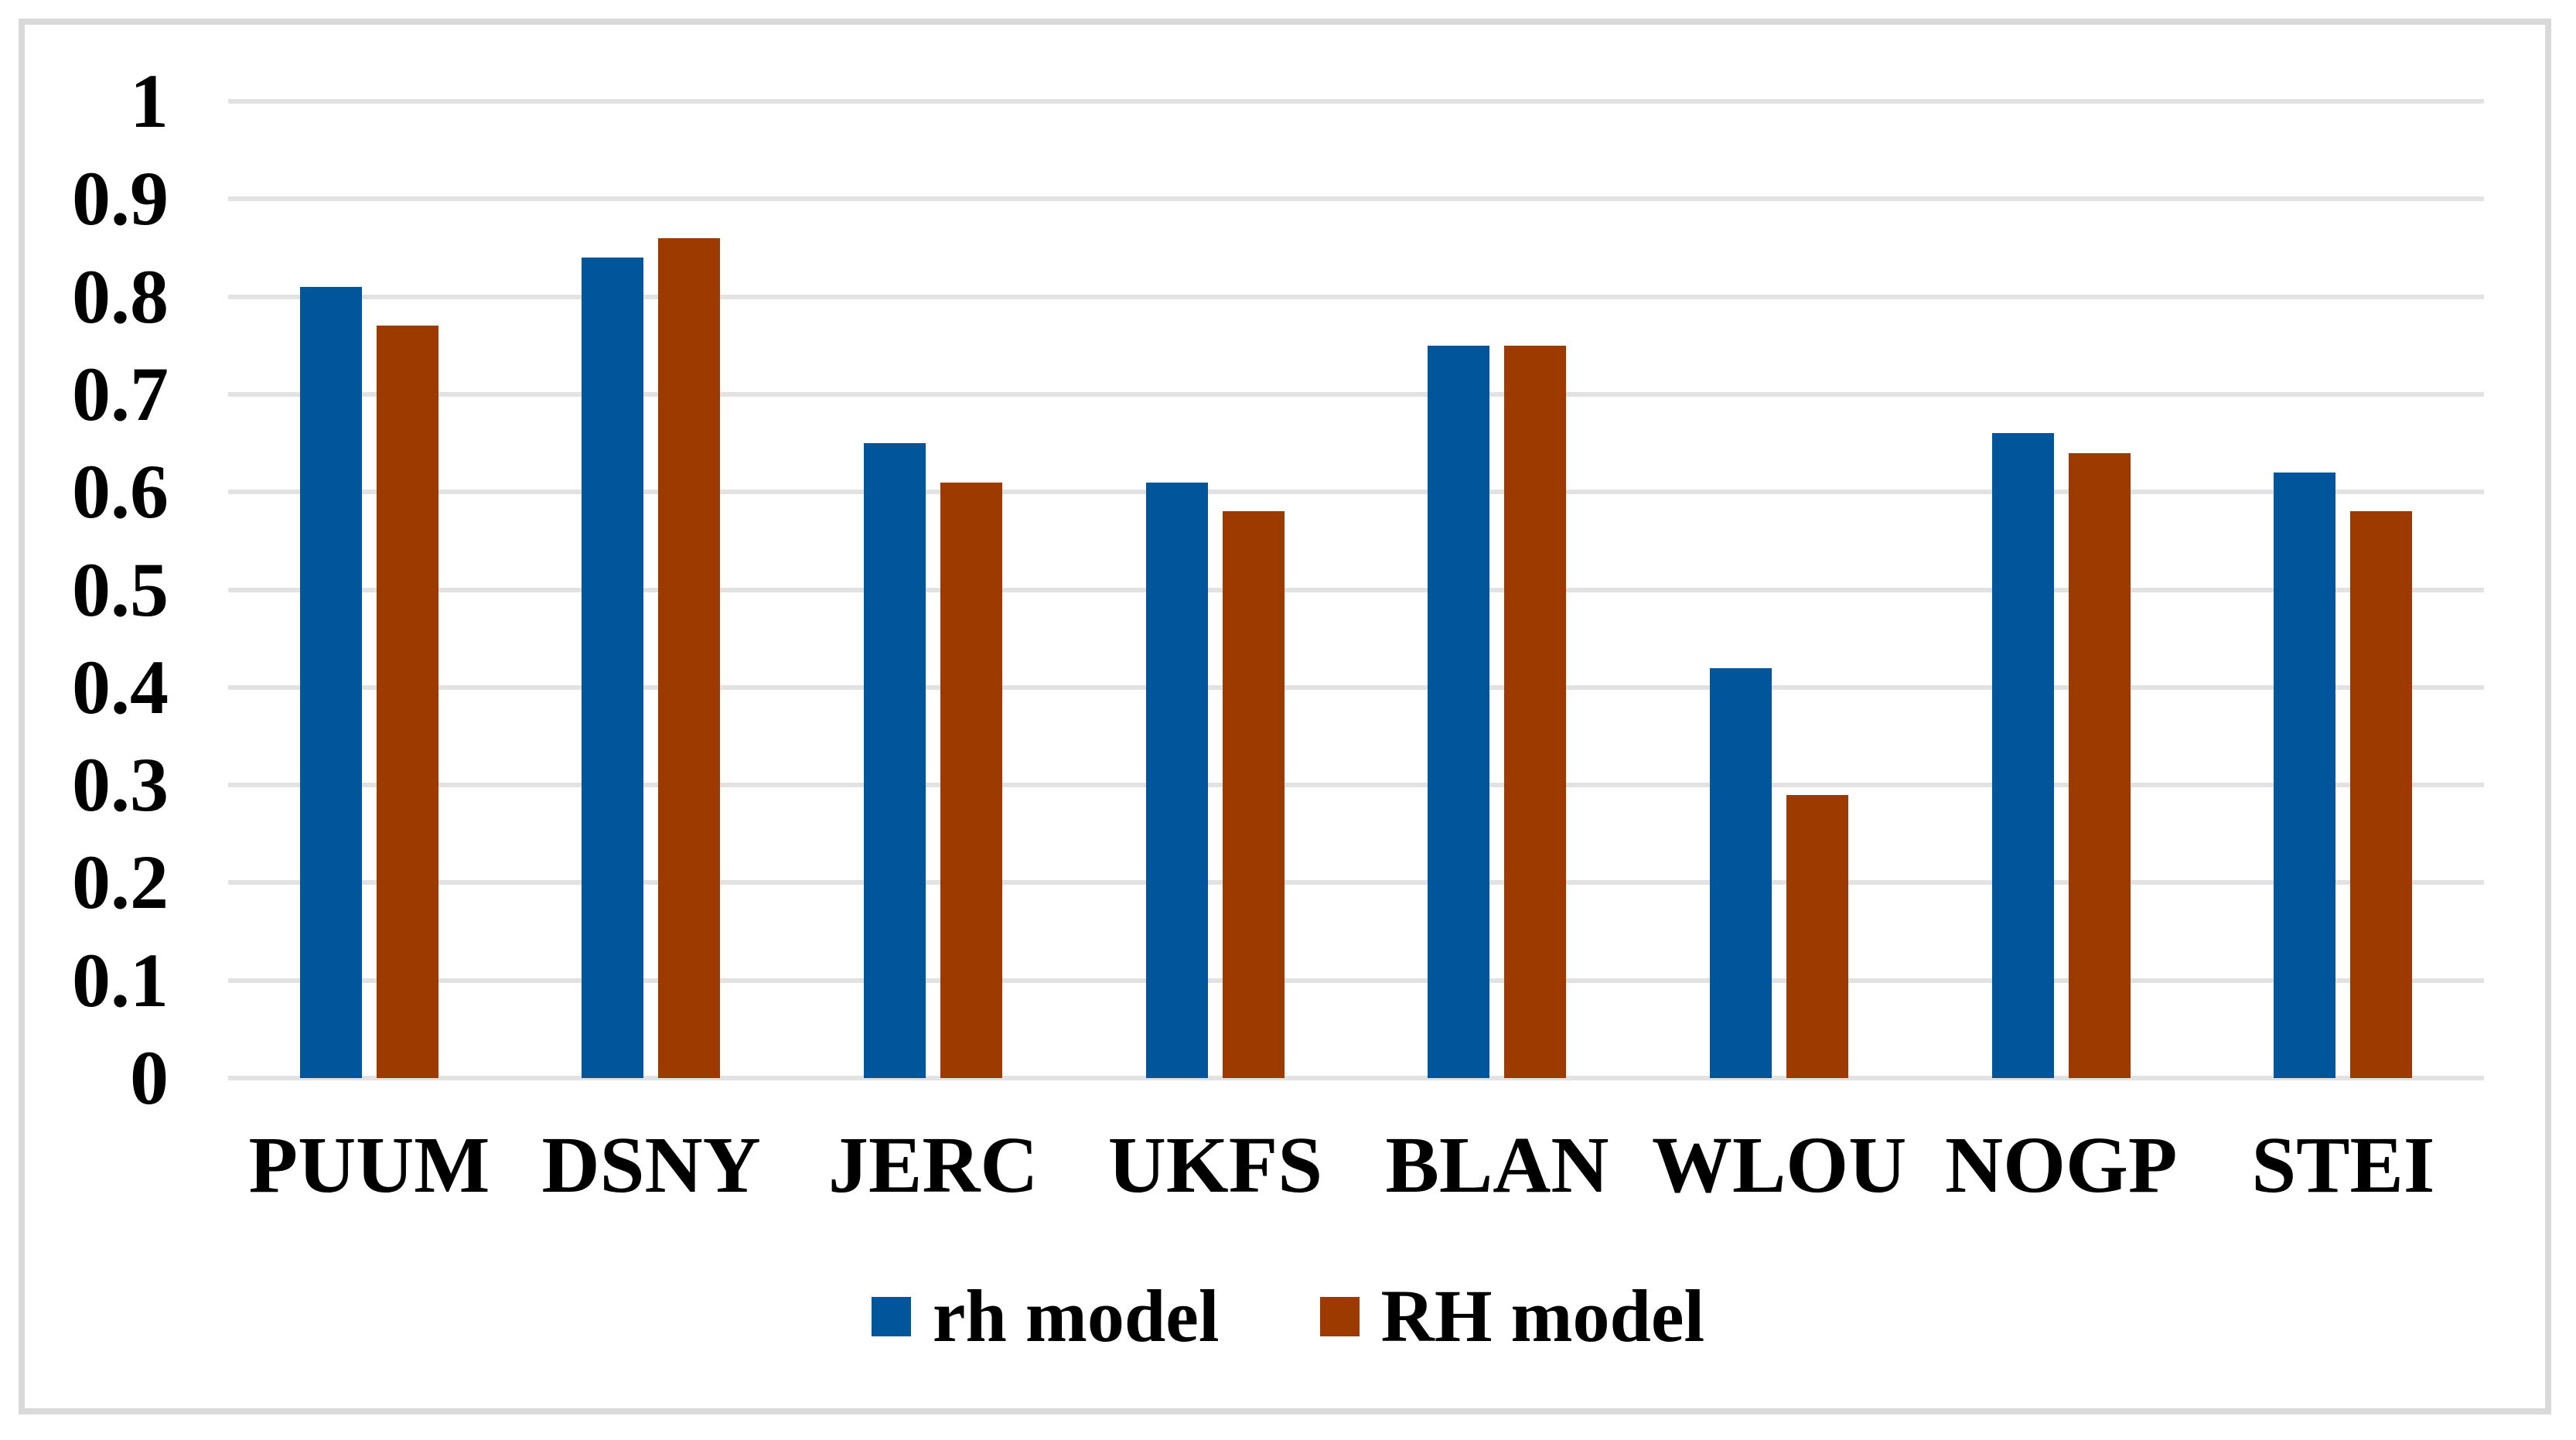 The height and width of the screenshot is (1440, 2576). Describe the element at coordinates (120, 492) in the screenshot. I see `y-axis-tick-label: 0.6` at that location.